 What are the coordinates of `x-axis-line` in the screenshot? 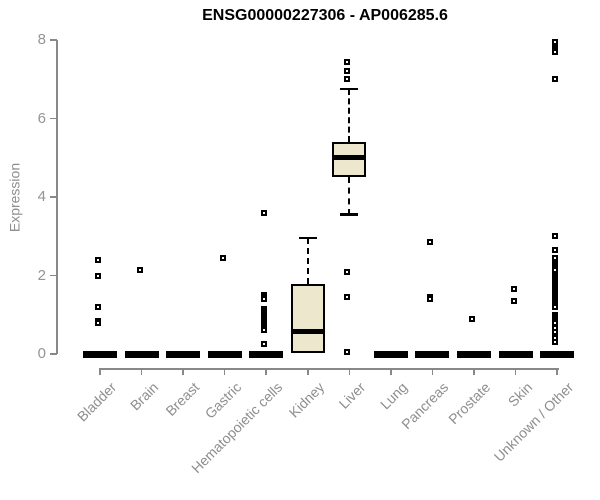 It's located at (329, 369).